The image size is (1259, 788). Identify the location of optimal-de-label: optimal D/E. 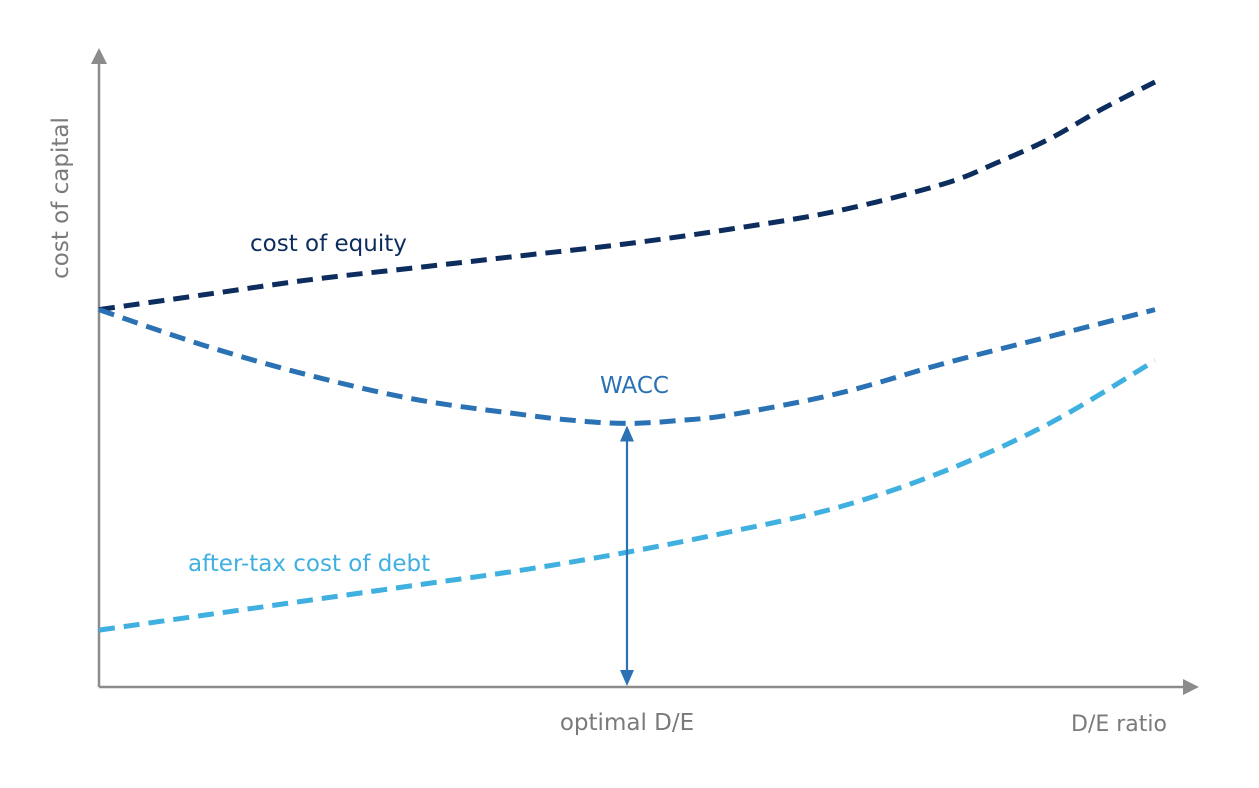
(627, 723).